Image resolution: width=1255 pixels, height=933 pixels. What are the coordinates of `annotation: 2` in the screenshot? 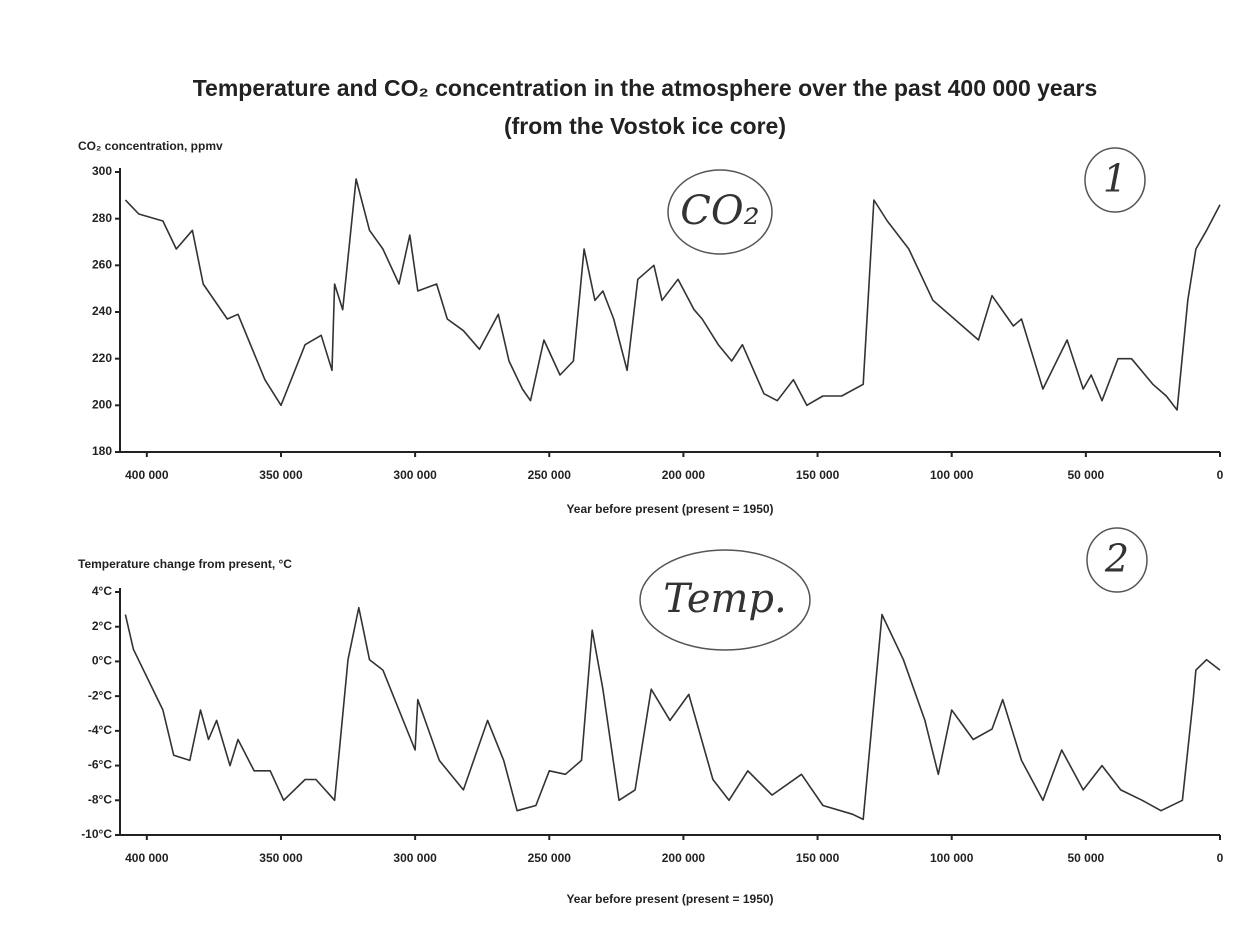 It's located at (1116, 559).